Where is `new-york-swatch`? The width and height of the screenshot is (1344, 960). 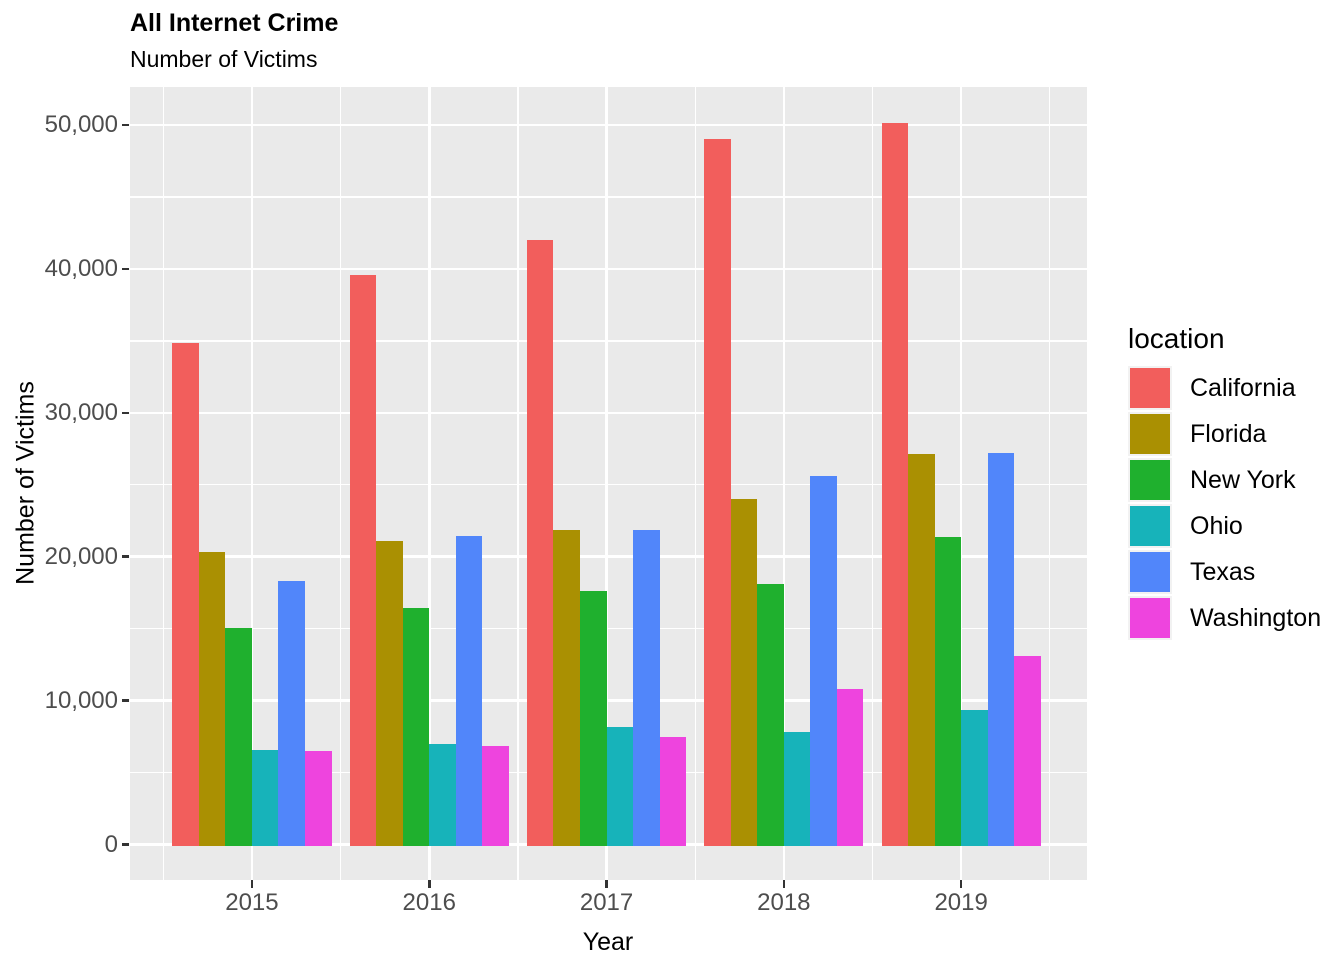 new-york-swatch is located at coordinates (1150, 480).